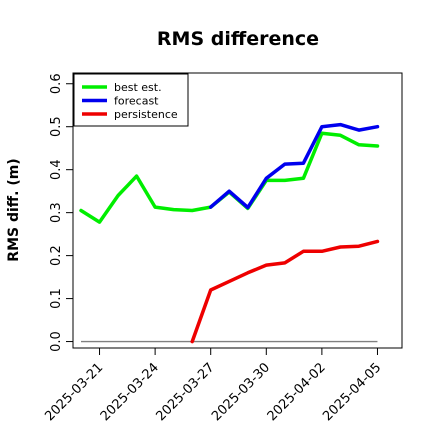 The height and width of the screenshot is (440, 440). Describe the element at coordinates (294, 166) in the screenshot. I see `series-line-forecast` at that location.